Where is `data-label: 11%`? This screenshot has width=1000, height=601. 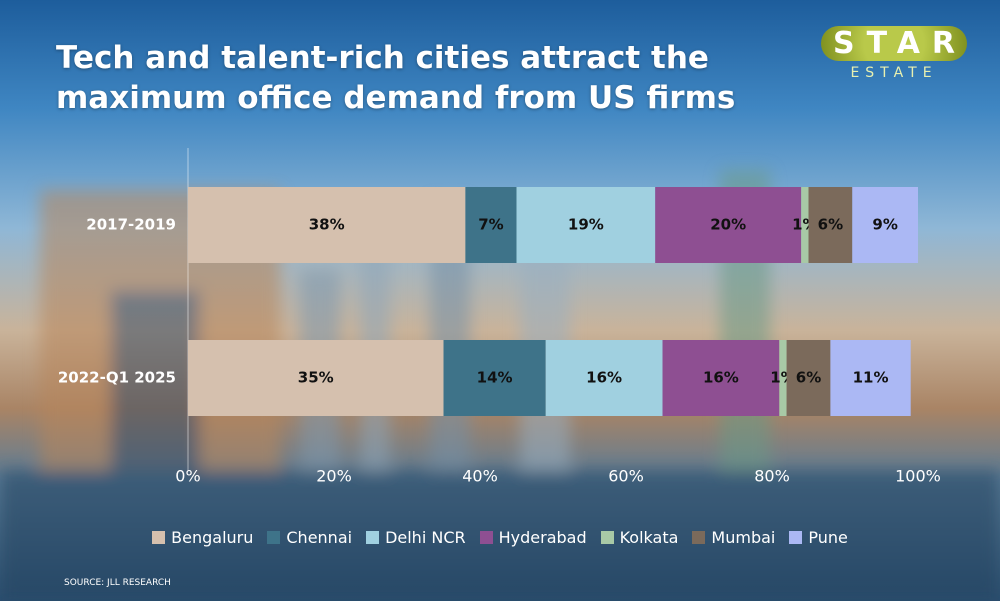 data-label: 11% is located at coordinates (871, 378).